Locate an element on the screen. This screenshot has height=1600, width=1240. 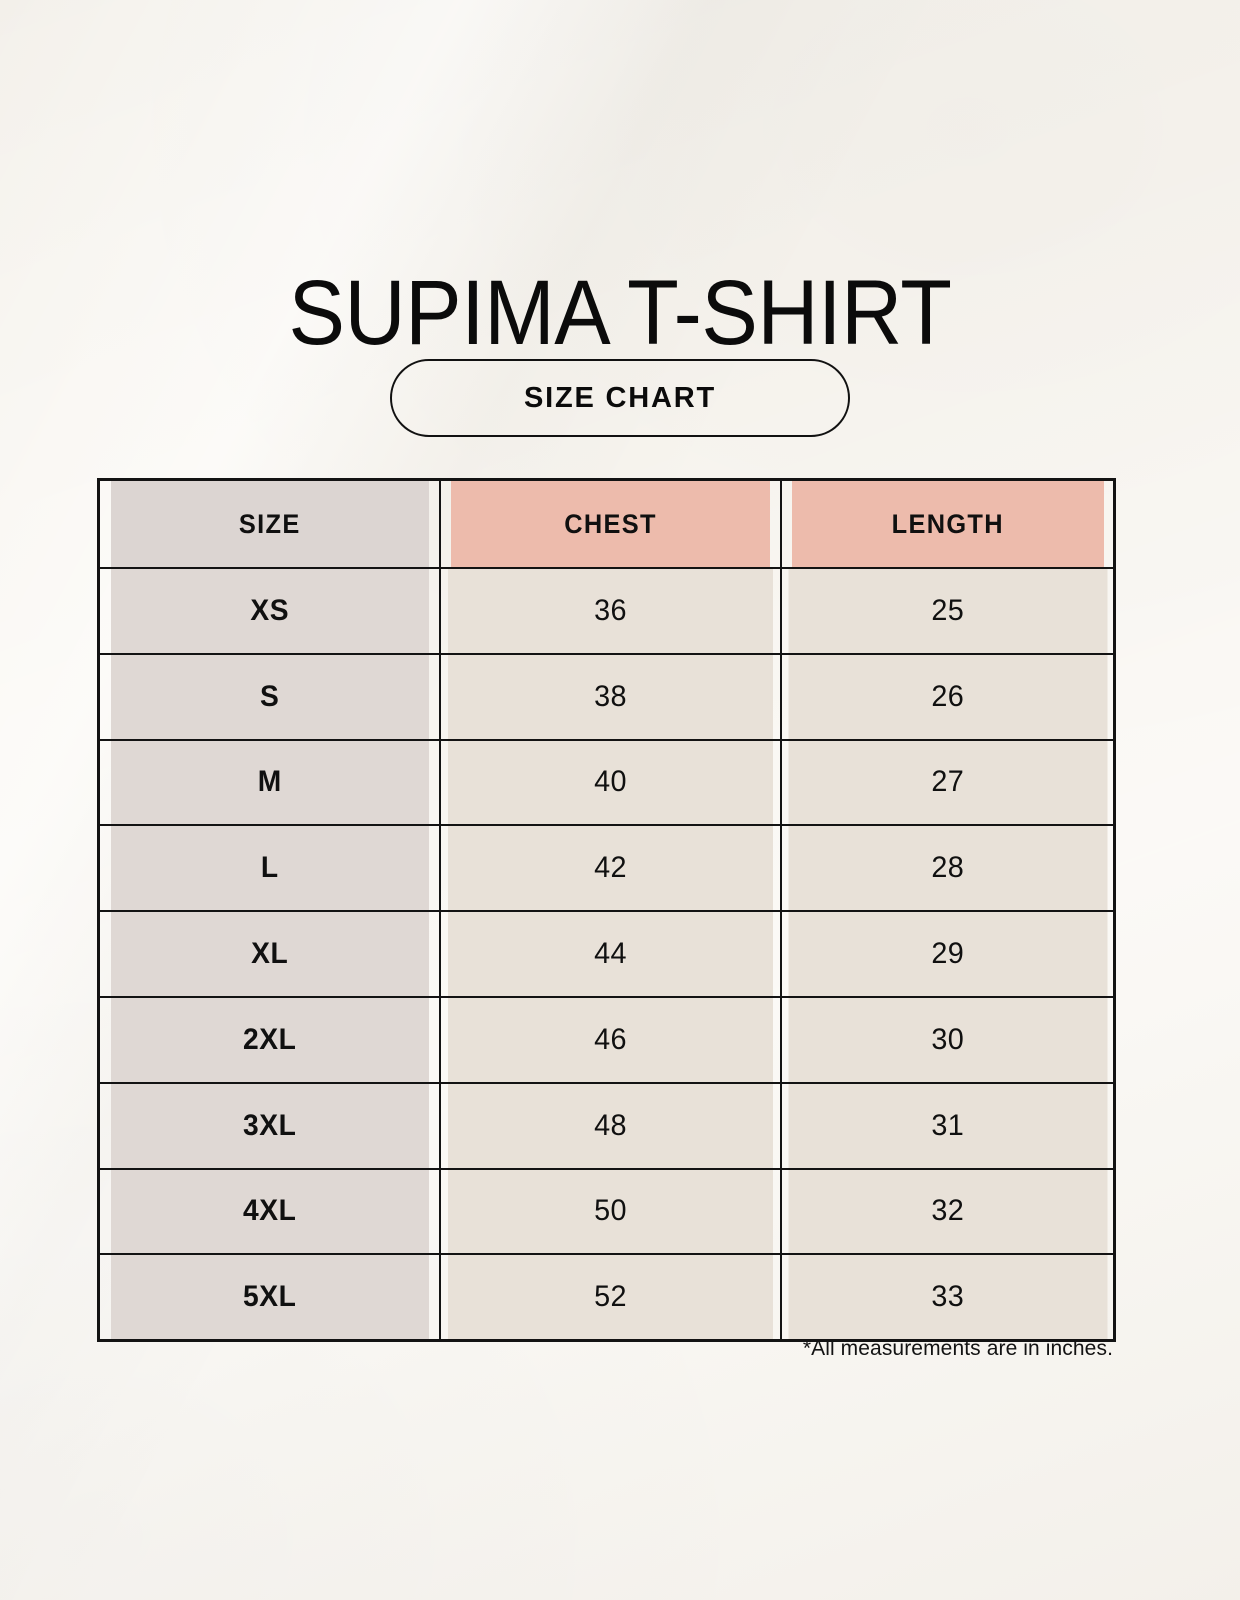
cell-size: L is located at coordinates (269, 868).